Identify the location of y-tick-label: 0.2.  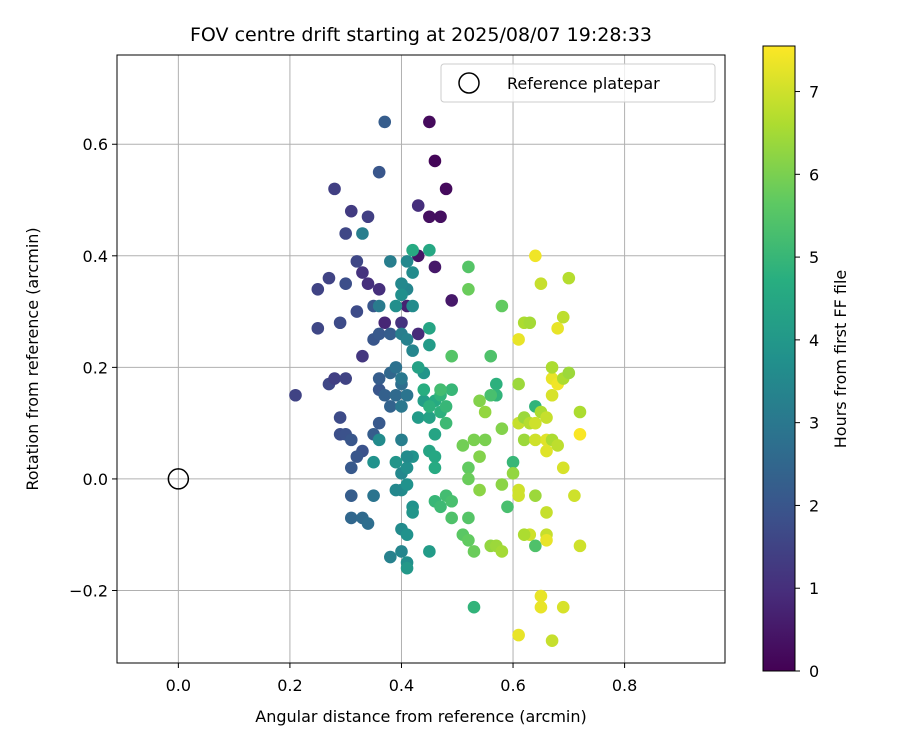
(95, 367).